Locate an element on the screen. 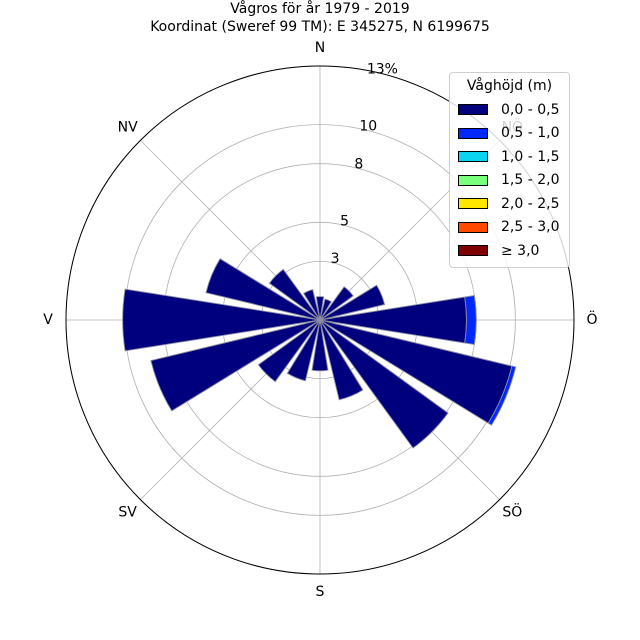 The width and height of the screenshot is (640, 640). legend-entry: 2,5 - 3,0 is located at coordinates (509, 228).